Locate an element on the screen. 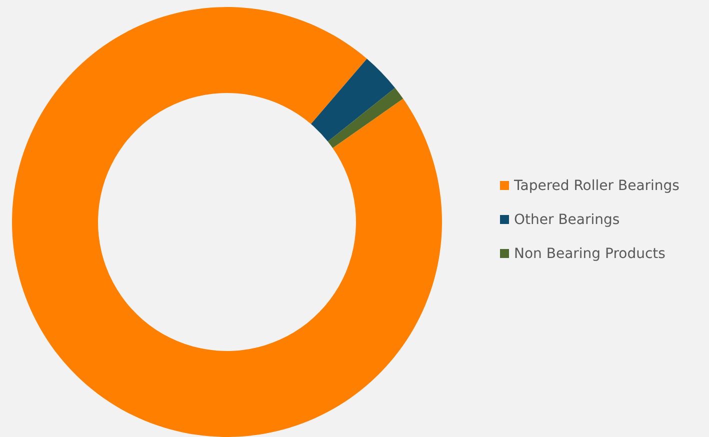 The height and width of the screenshot is (437, 709). legend-label: Non Bearing Products is located at coordinates (590, 254).